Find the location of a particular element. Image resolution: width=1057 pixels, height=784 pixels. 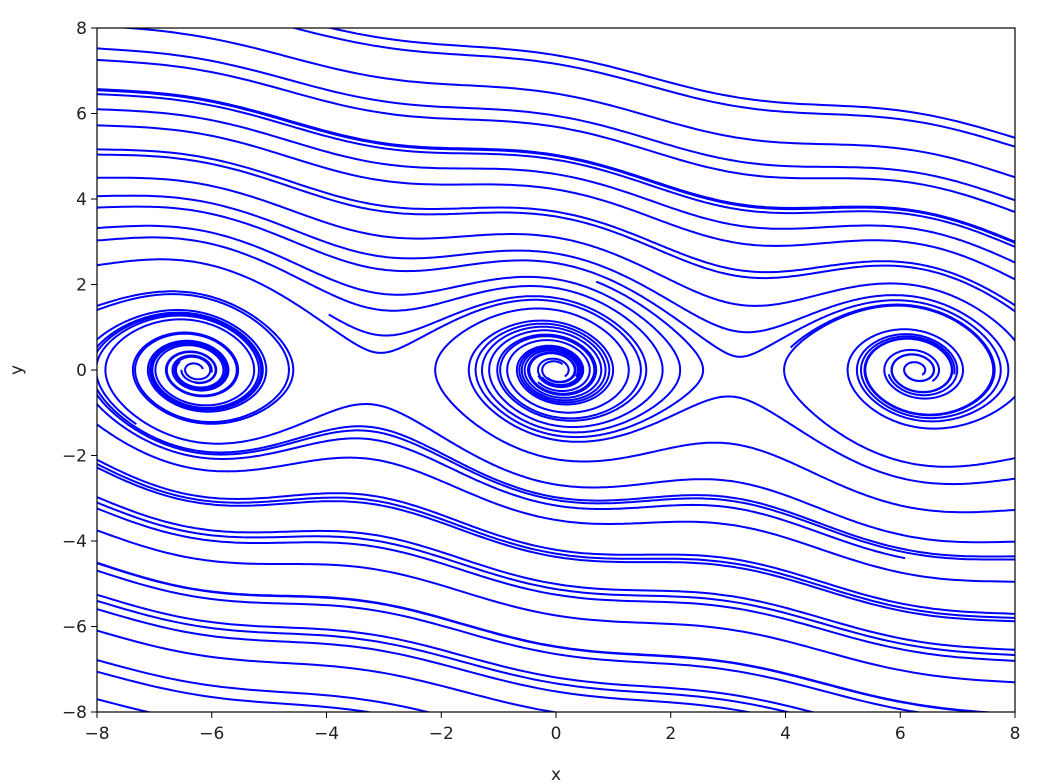

y-tick-label: −6 is located at coordinates (74, 628).